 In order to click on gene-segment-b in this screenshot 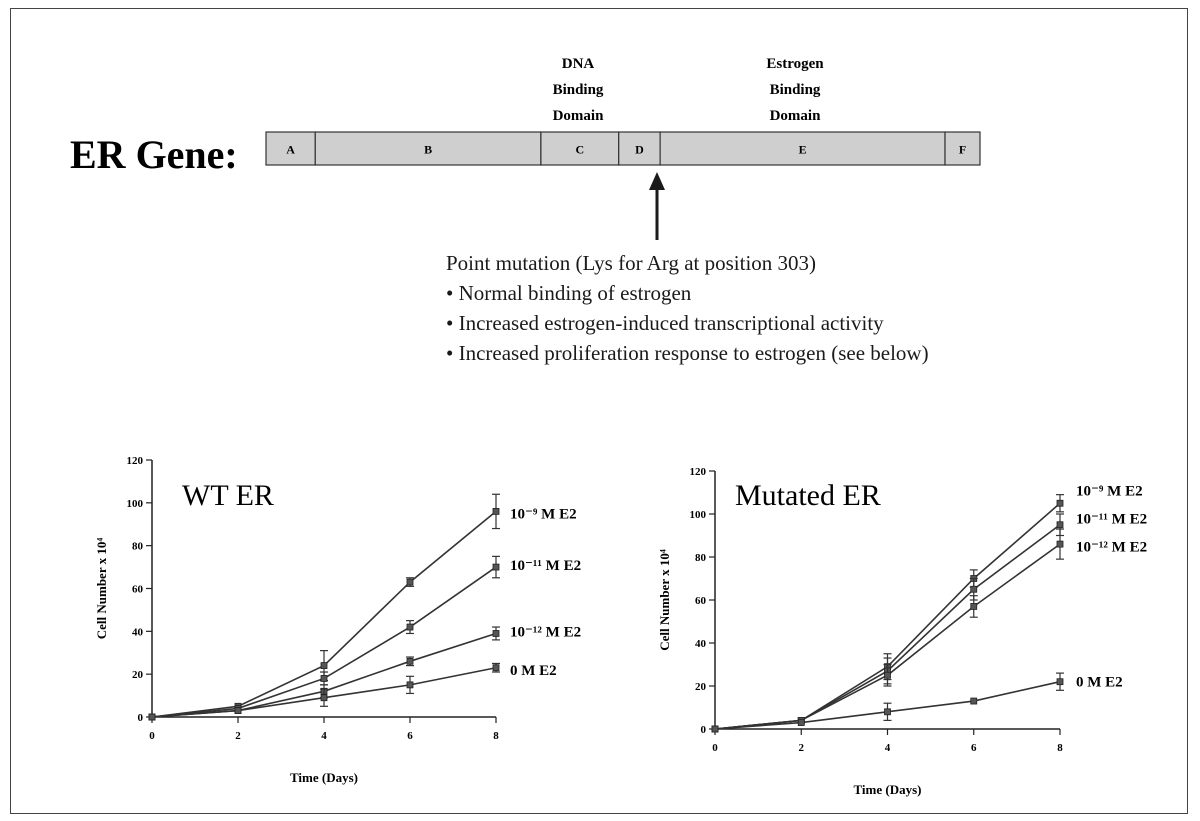, I will do `click(428, 148)`.